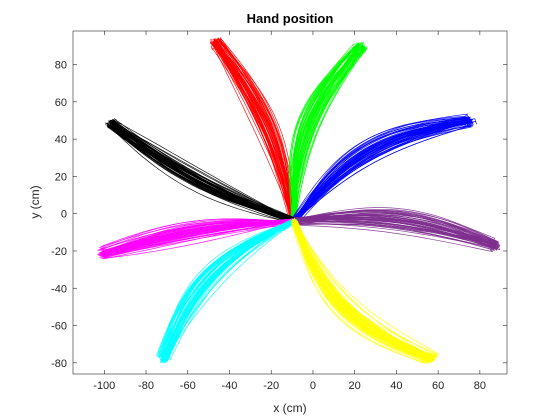  Describe the element at coordinates (61, 66) in the screenshot. I see `y-tick-label: 80` at that location.